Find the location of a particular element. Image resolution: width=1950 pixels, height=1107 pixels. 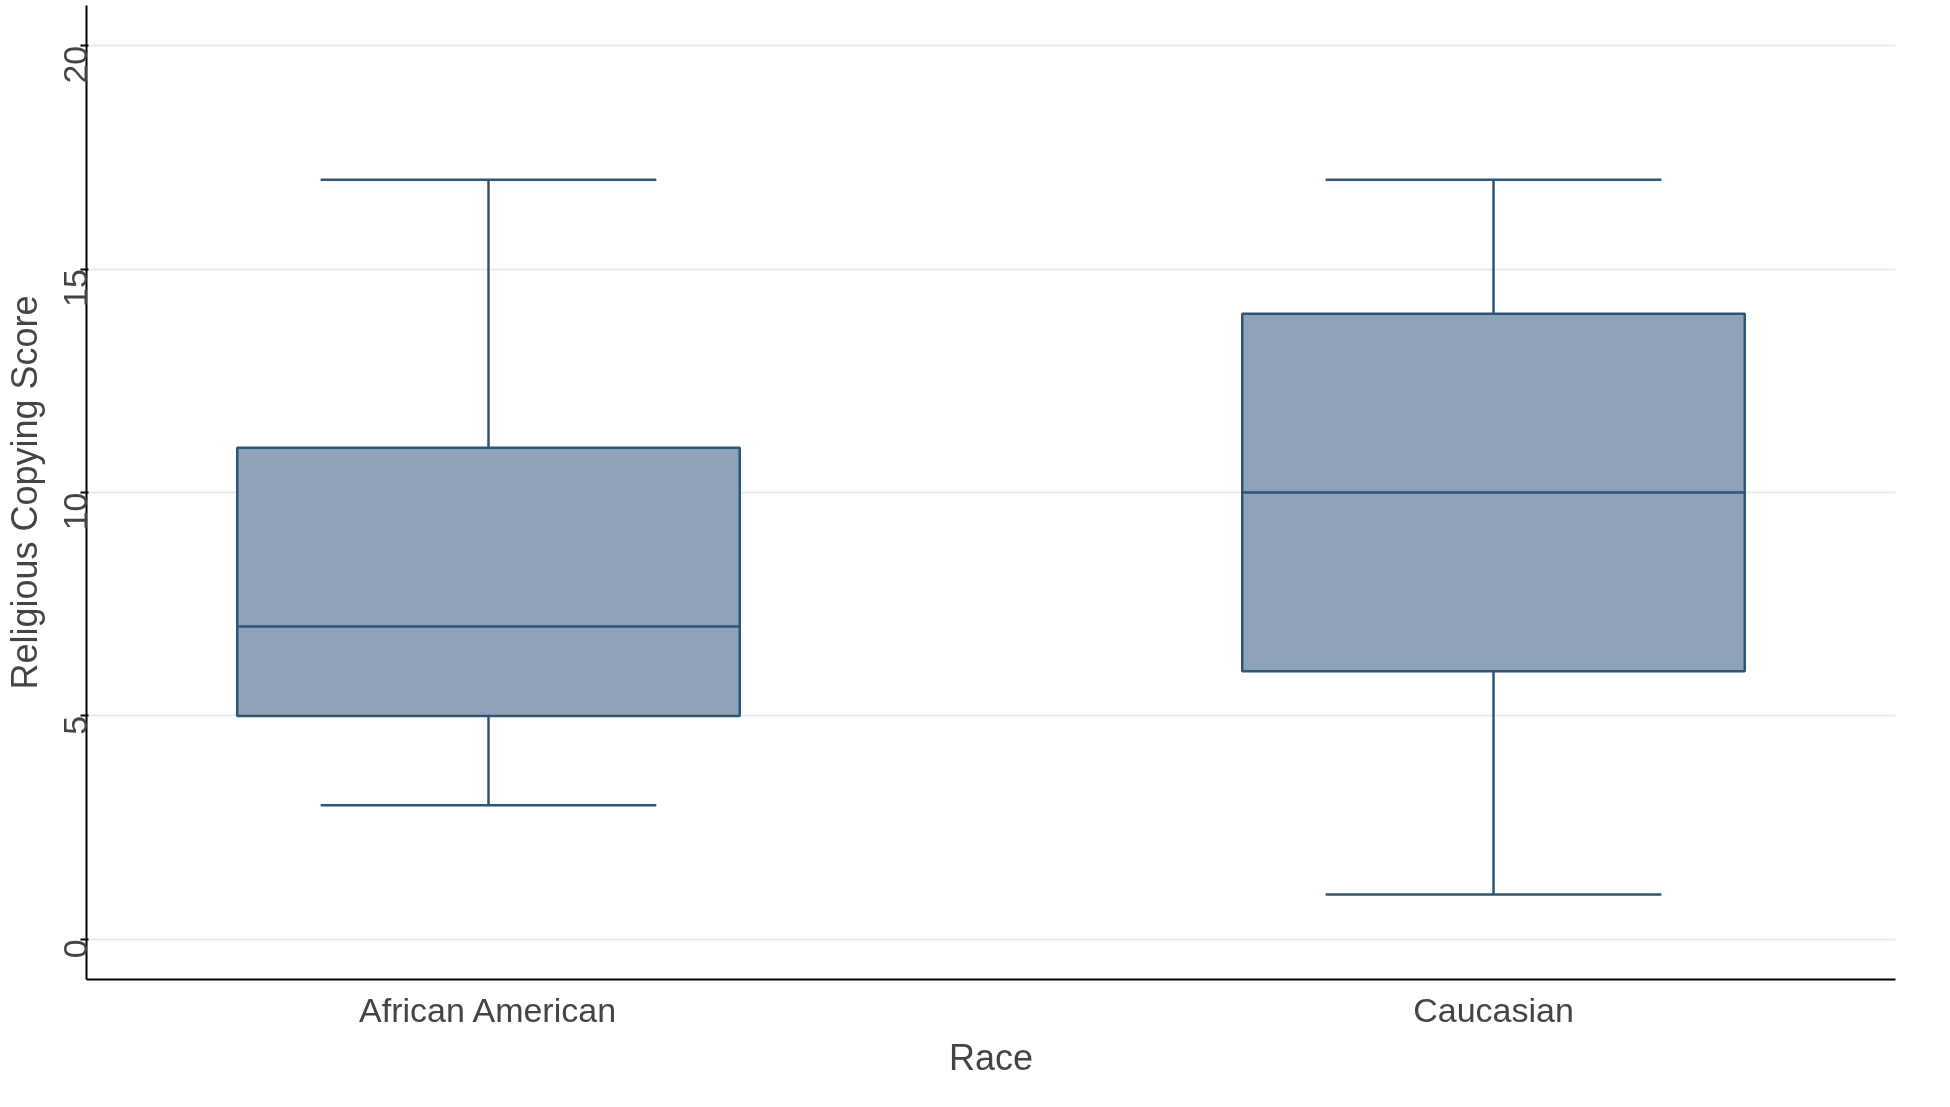

y-tick-label: 15 is located at coordinates (75, 288).